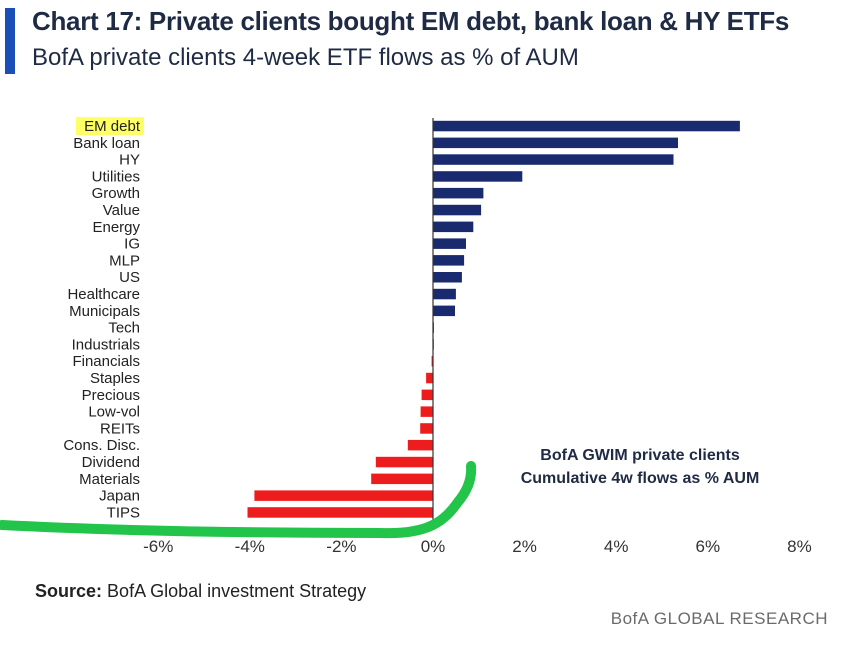 This screenshot has height=655, width=842. I want to click on category-label: TIPS, so click(123, 512).